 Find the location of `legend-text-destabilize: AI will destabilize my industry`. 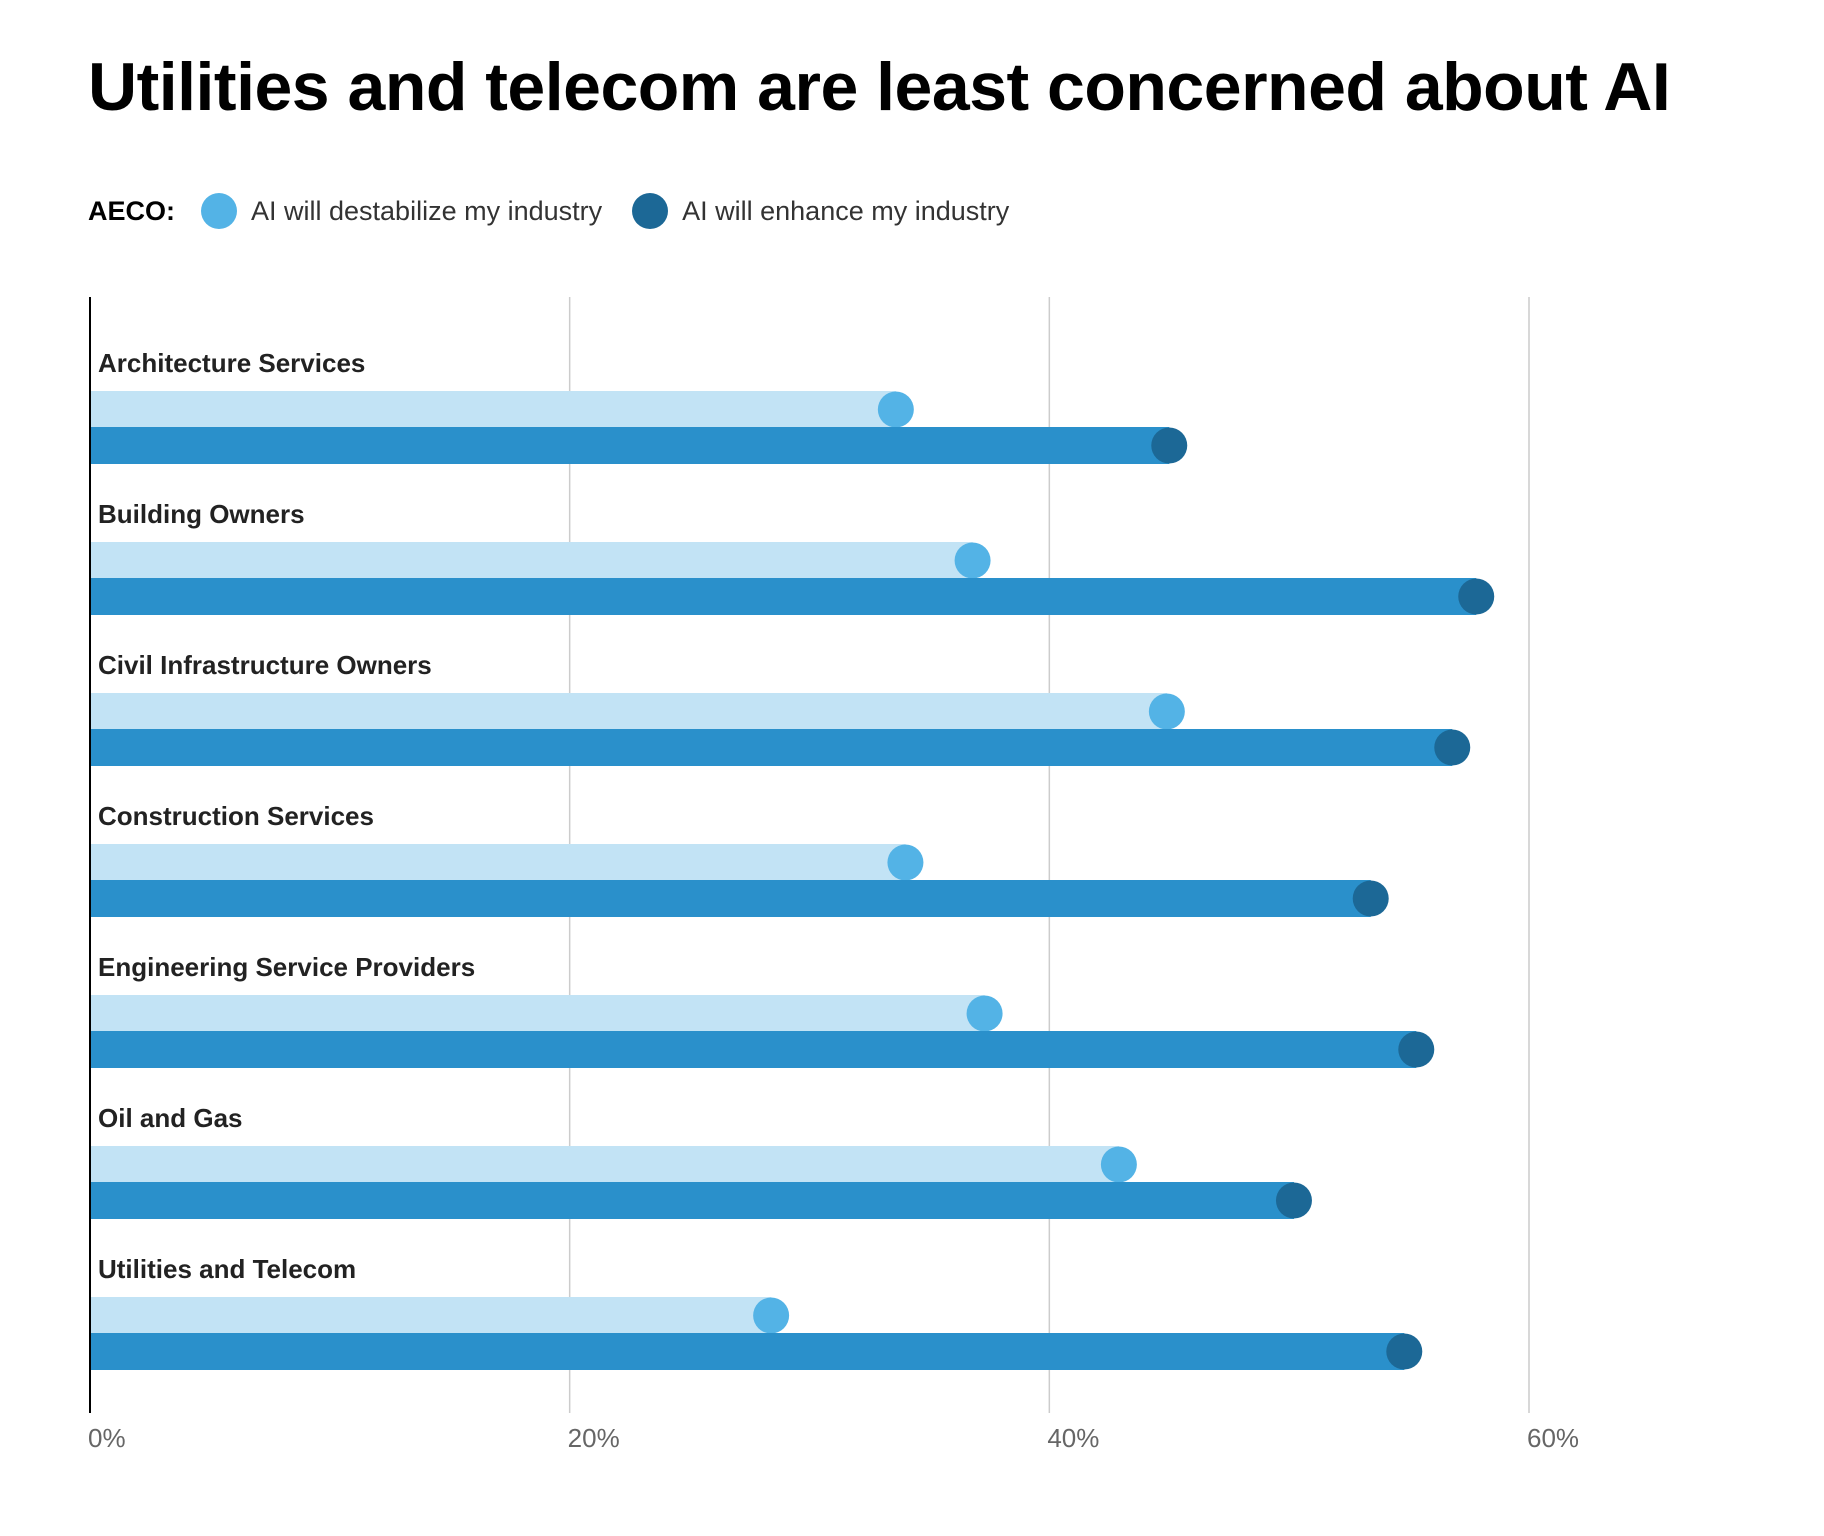

legend-text-destabilize: AI will destabilize my industry is located at coordinates (427, 210).